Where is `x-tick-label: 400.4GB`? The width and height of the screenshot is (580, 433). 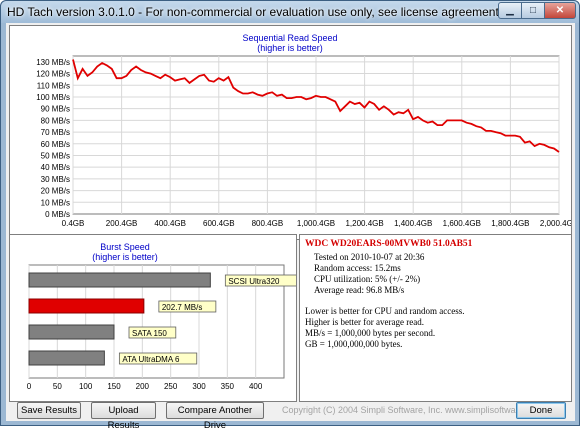 x-tick-label: 400.4GB is located at coordinates (170, 223).